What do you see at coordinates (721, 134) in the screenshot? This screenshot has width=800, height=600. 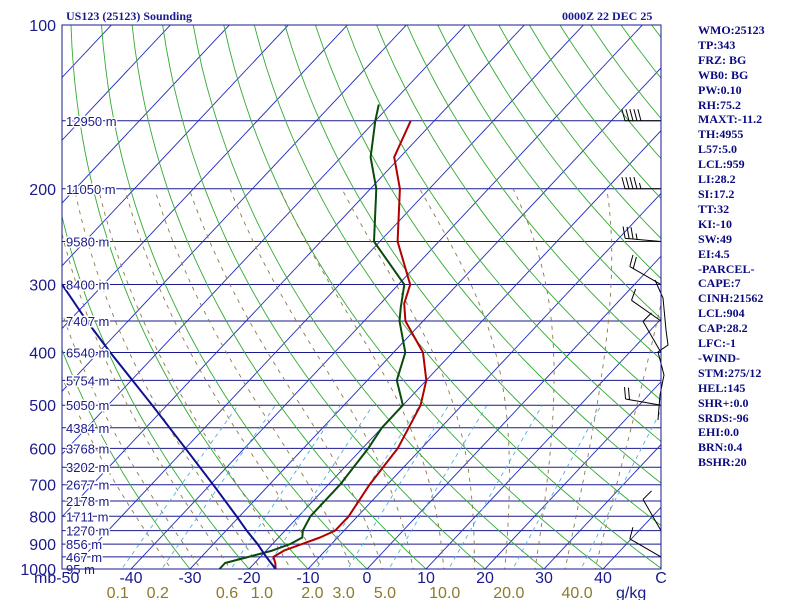 I see `index-item: TH:4955` at bounding box center [721, 134].